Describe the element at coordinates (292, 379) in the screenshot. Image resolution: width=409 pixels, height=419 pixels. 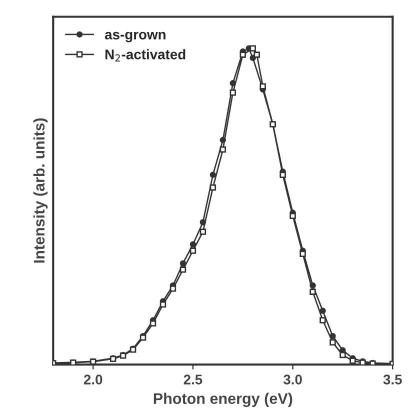
I see `x-tick-label: 3.0` at that location.